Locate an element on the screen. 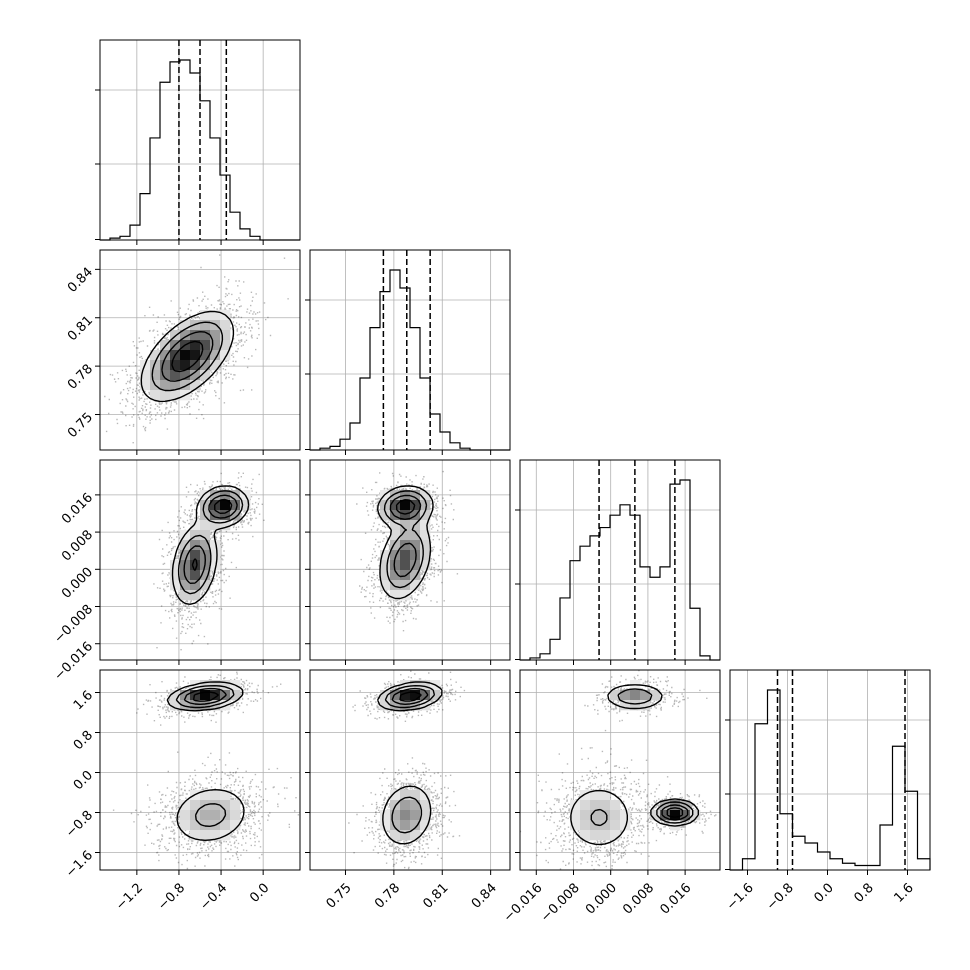 This screenshot has height=970, width=970. panel-content is located at coordinates (200, 770).